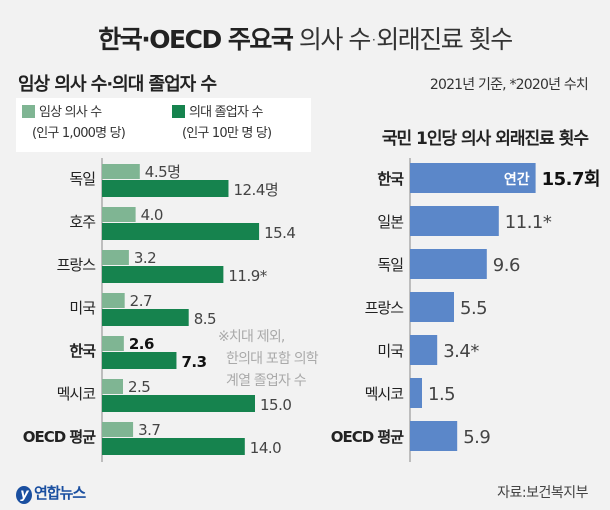 The width and height of the screenshot is (610, 510). Describe the element at coordinates (476, 437) in the screenshot. I see `value-label-visits: 5.9` at that location.